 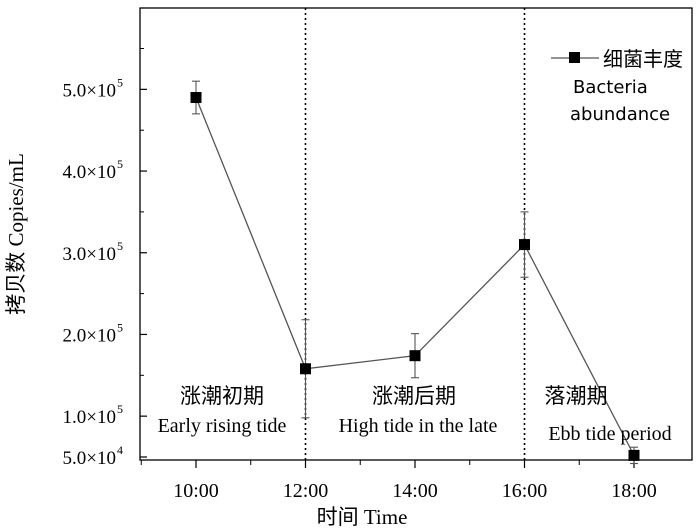 I want to click on legend-marker, so click(x=574, y=57).